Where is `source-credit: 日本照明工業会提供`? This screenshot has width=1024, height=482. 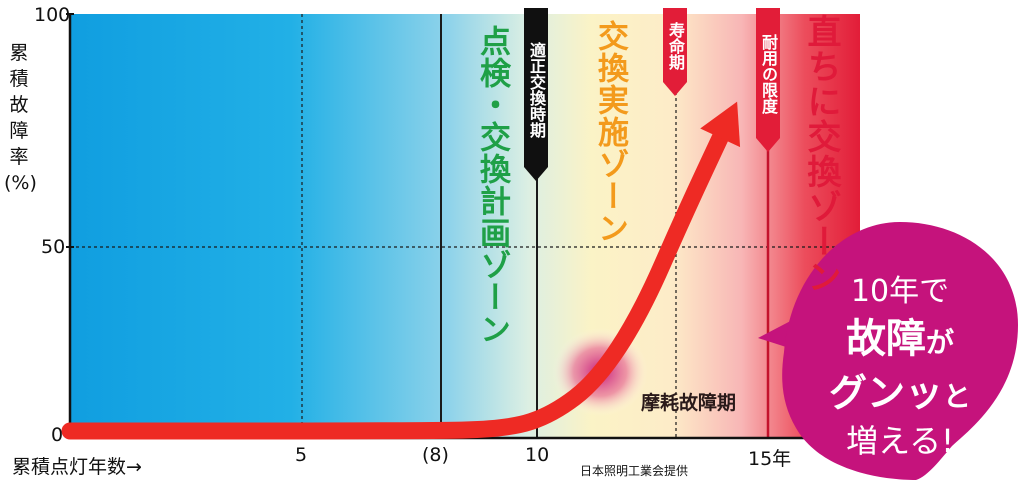 source-credit: 日本照明工業会提供 is located at coordinates (634, 471).